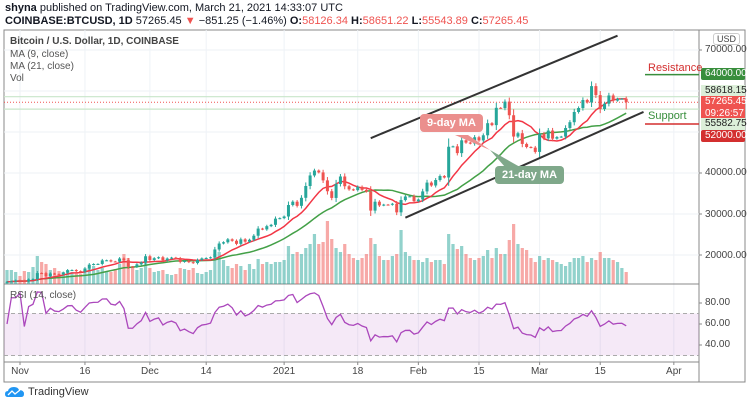  I want to click on legend-rsi: RSI (14, close), so click(43, 295).